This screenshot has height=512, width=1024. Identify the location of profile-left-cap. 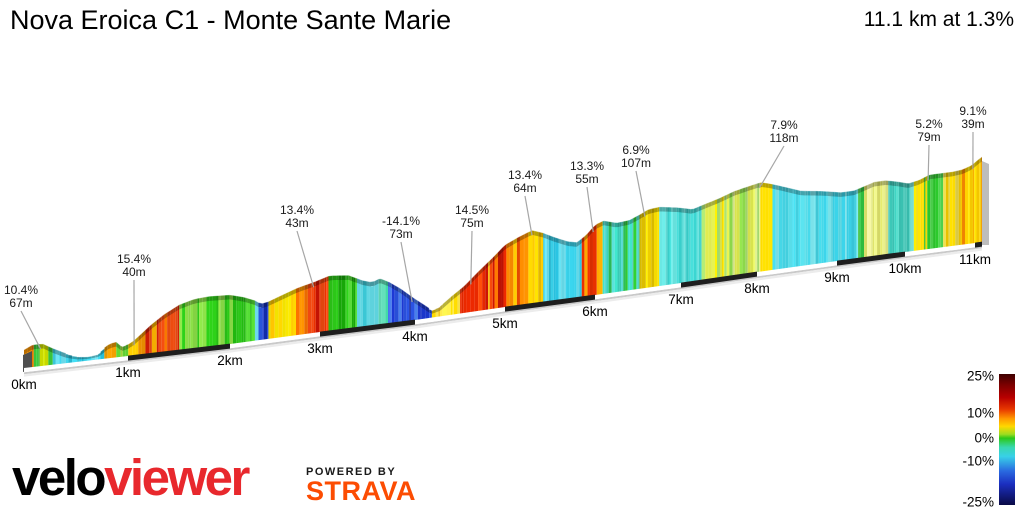
(27, 361).